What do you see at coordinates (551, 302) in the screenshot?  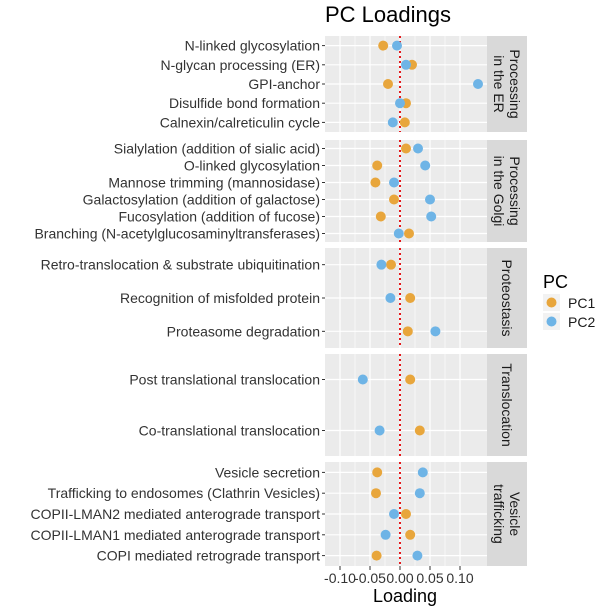 I see `legend-key-pc1` at bounding box center [551, 302].